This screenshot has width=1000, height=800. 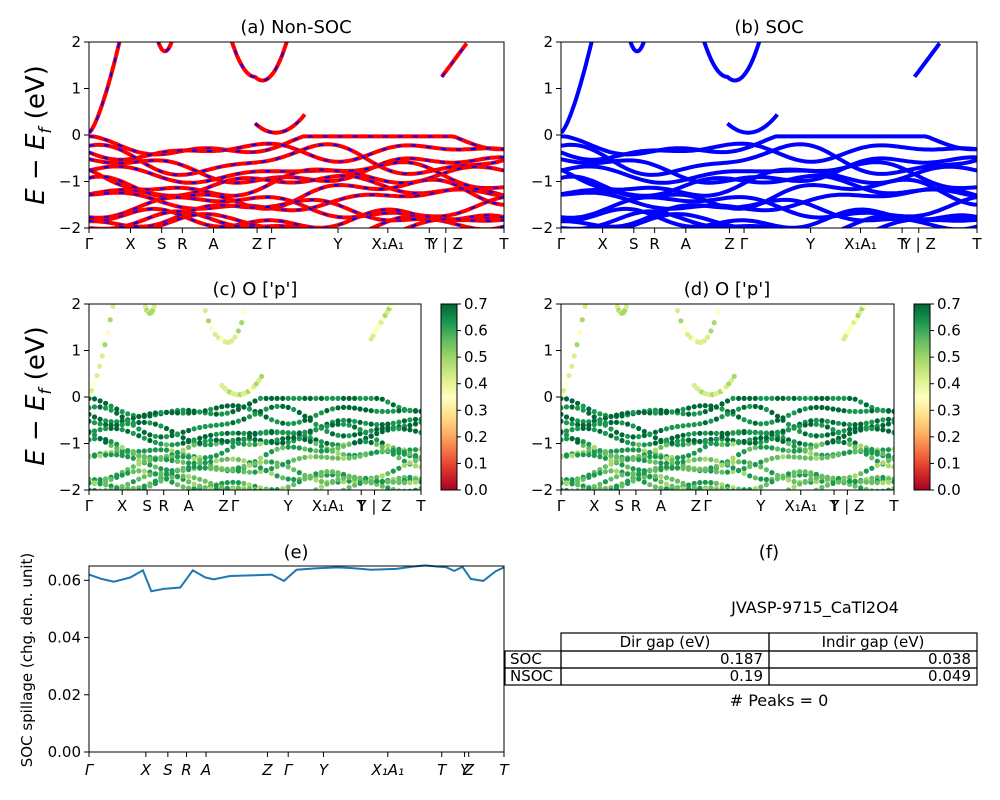 What do you see at coordinates (205, 770) in the screenshot?
I see `xtick-label: A` at bounding box center [205, 770].